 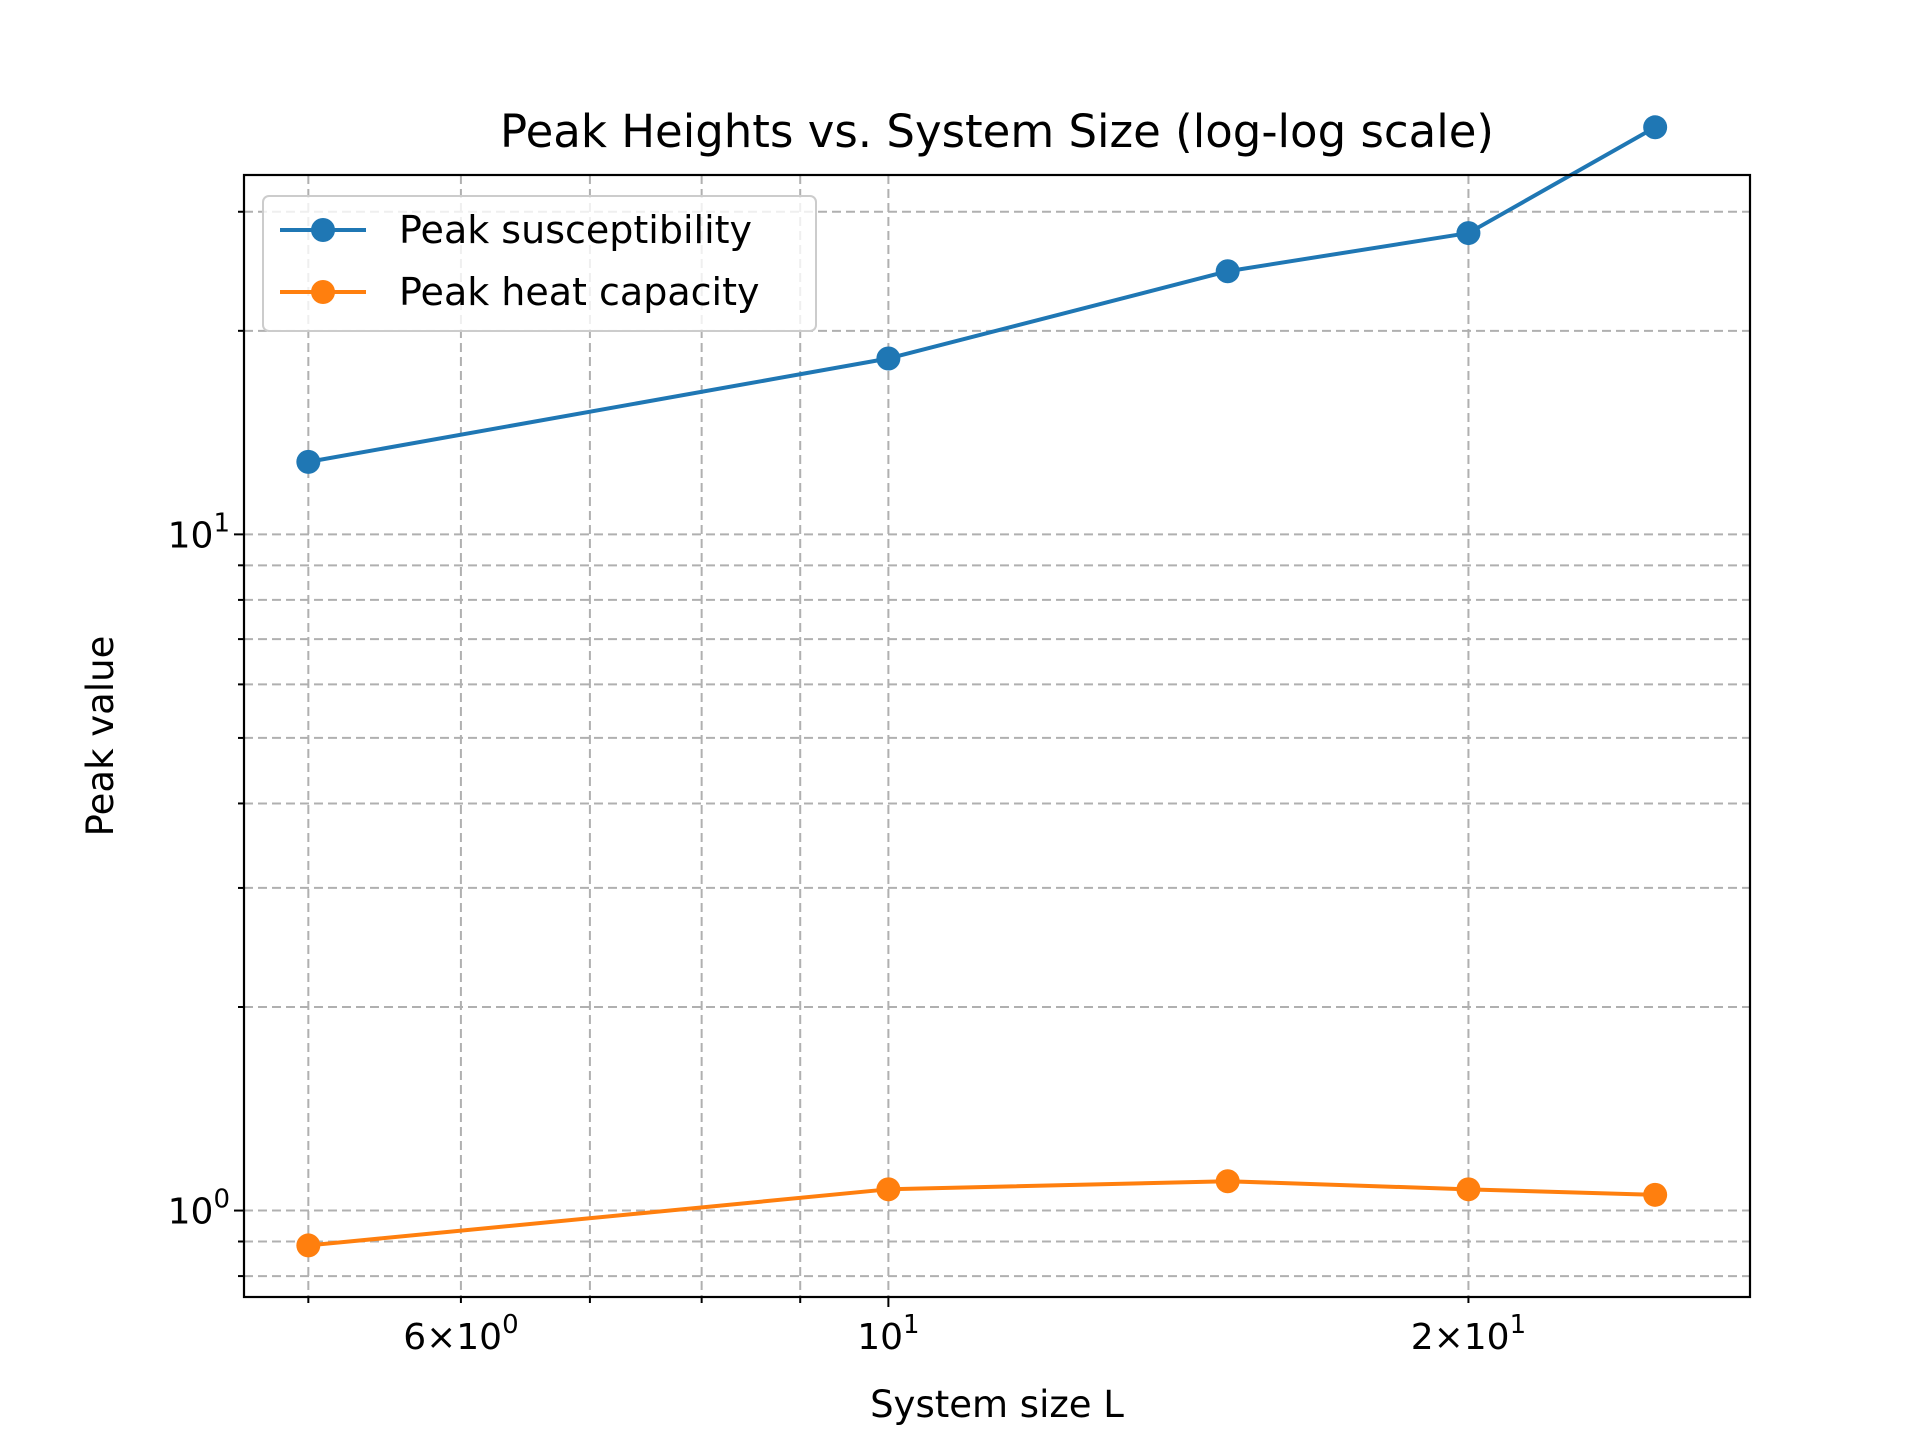 What do you see at coordinates (414, 1337) in the screenshot?
I see `x-tick-base: 6` at bounding box center [414, 1337].